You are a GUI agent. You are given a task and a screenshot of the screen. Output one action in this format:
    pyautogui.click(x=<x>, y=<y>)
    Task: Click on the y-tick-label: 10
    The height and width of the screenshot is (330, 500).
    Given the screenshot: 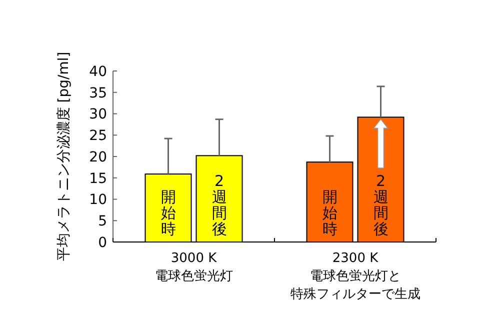 What is the action you would take?
    pyautogui.click(x=98, y=200)
    